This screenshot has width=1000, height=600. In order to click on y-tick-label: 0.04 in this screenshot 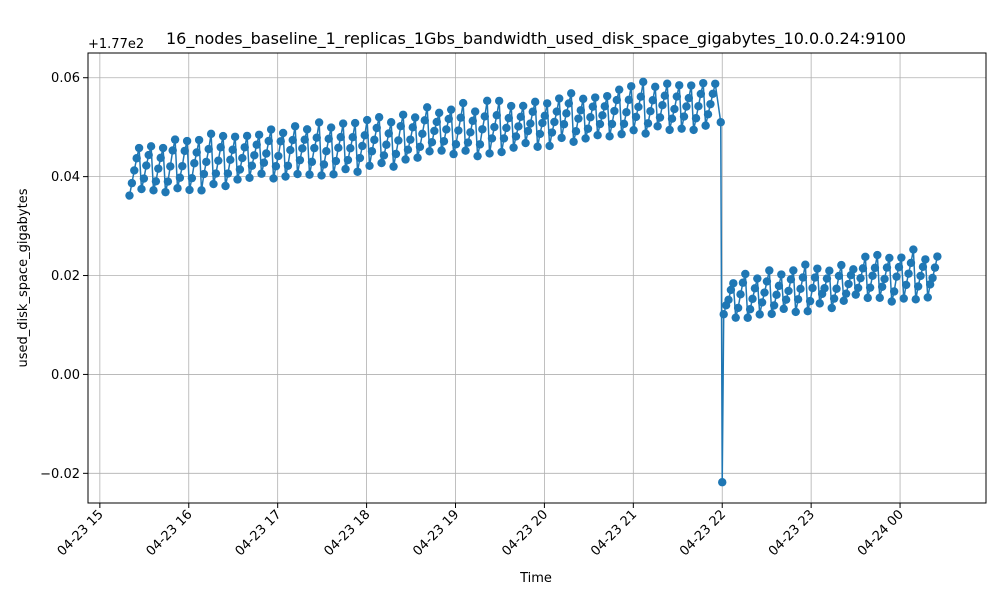, I will do `click(65, 177)`.